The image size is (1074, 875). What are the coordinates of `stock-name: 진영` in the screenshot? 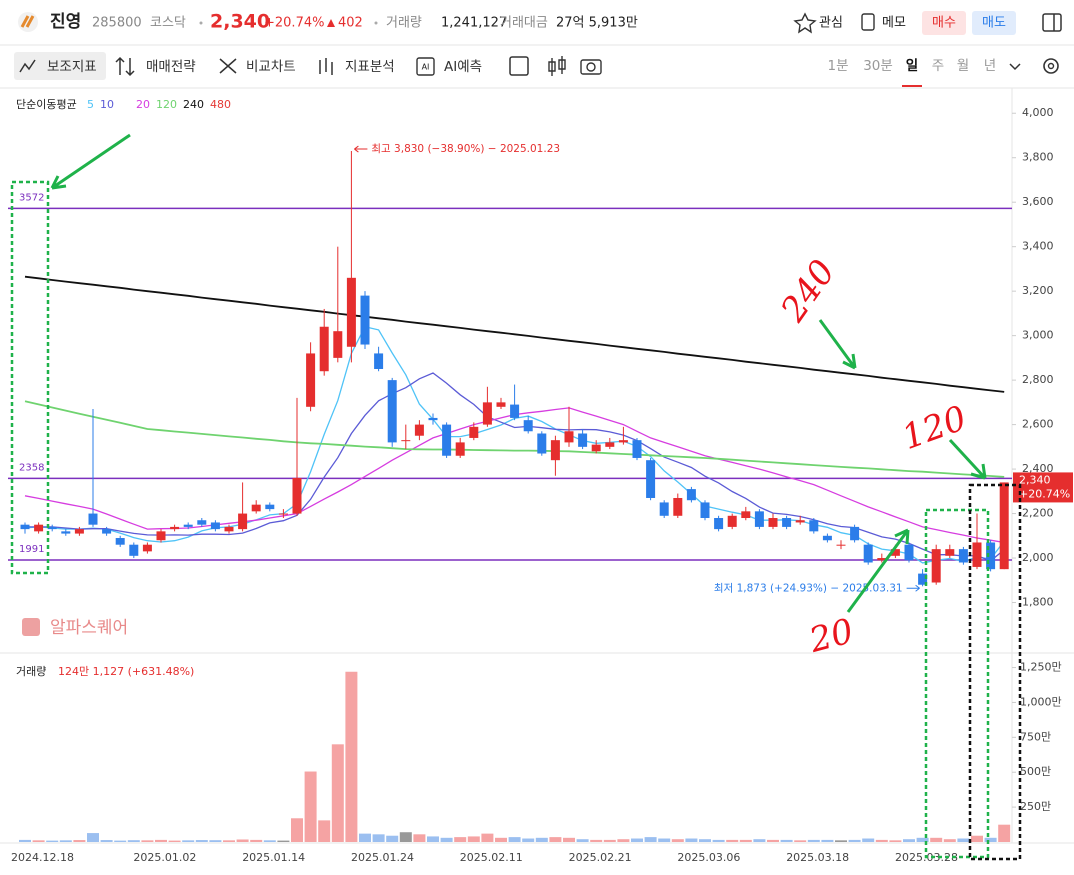 It's located at (65, 22).